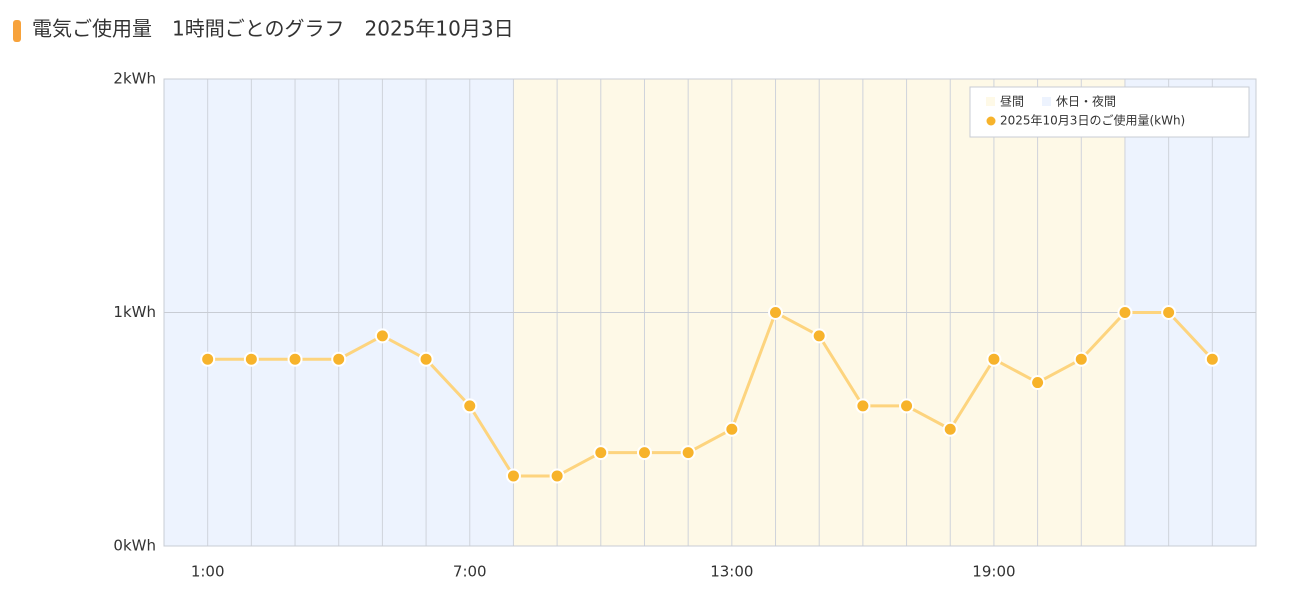 Image resolution: width=1295 pixels, height=606 pixels. I want to click on x-tick-label: 13:00, so click(731, 572).